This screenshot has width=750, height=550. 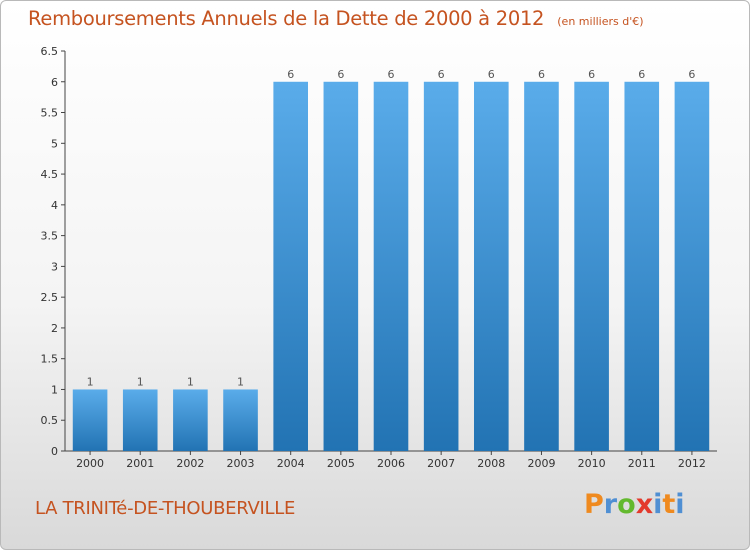 I want to click on logo-letter-i: i, so click(x=658, y=504).